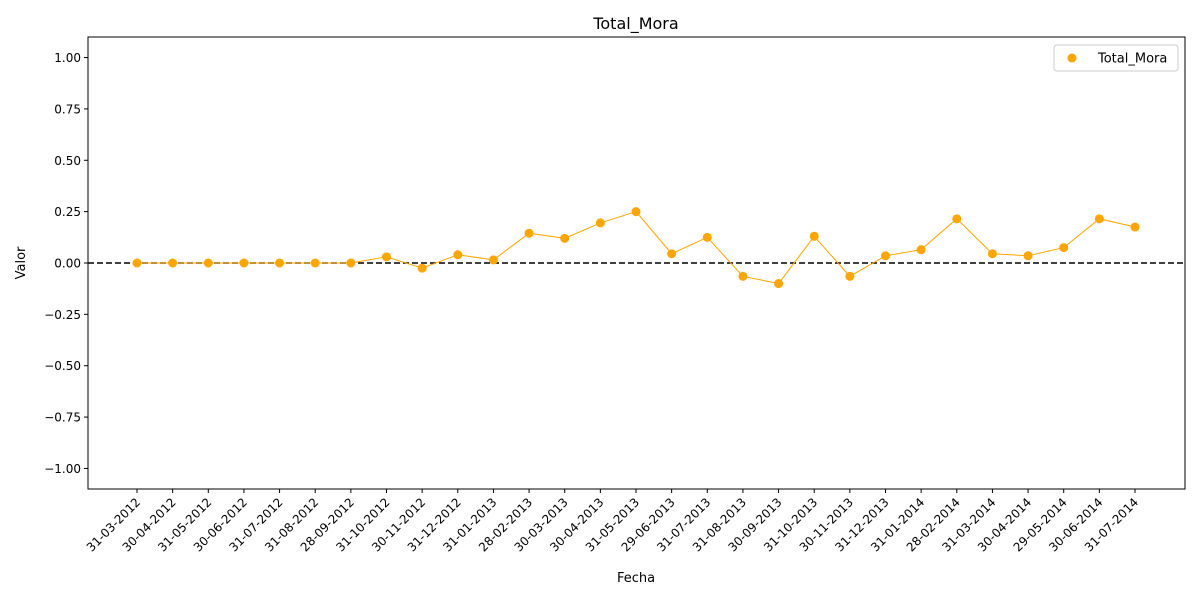 The height and width of the screenshot is (600, 1200). What do you see at coordinates (635, 24) in the screenshot?
I see `chart-title: Total_Mora` at bounding box center [635, 24].